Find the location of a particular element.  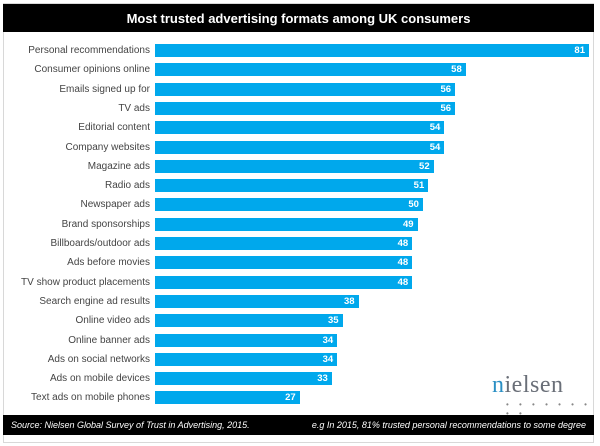

bar-row: Text ads on mobile phones 27 is located at coordinates (300, 398).